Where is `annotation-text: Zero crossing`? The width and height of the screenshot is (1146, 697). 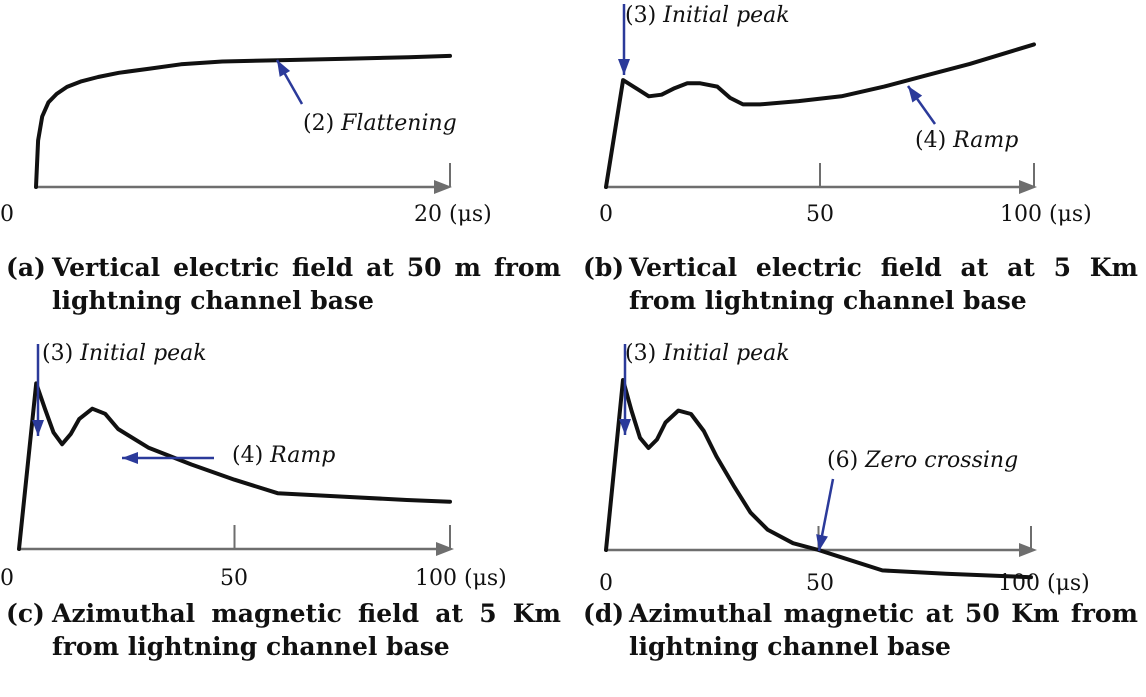 annotation-text: Zero crossing is located at coordinates (941, 460).